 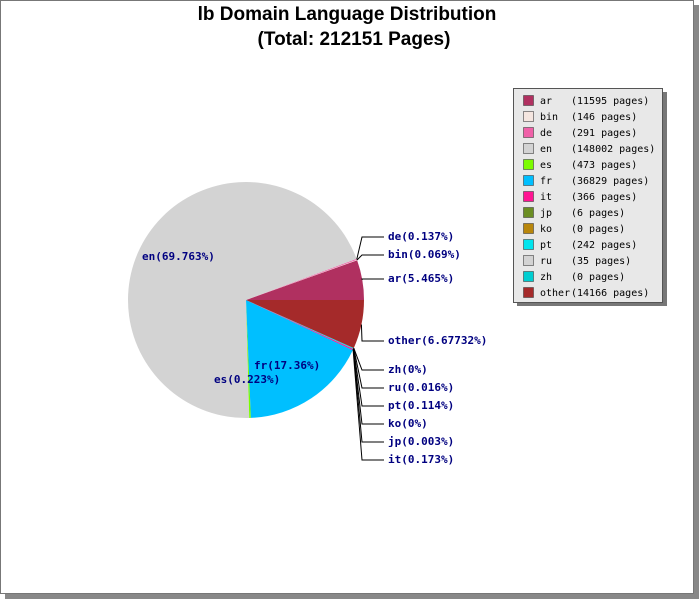 I want to click on legend-label: zh, so click(x=546, y=277).